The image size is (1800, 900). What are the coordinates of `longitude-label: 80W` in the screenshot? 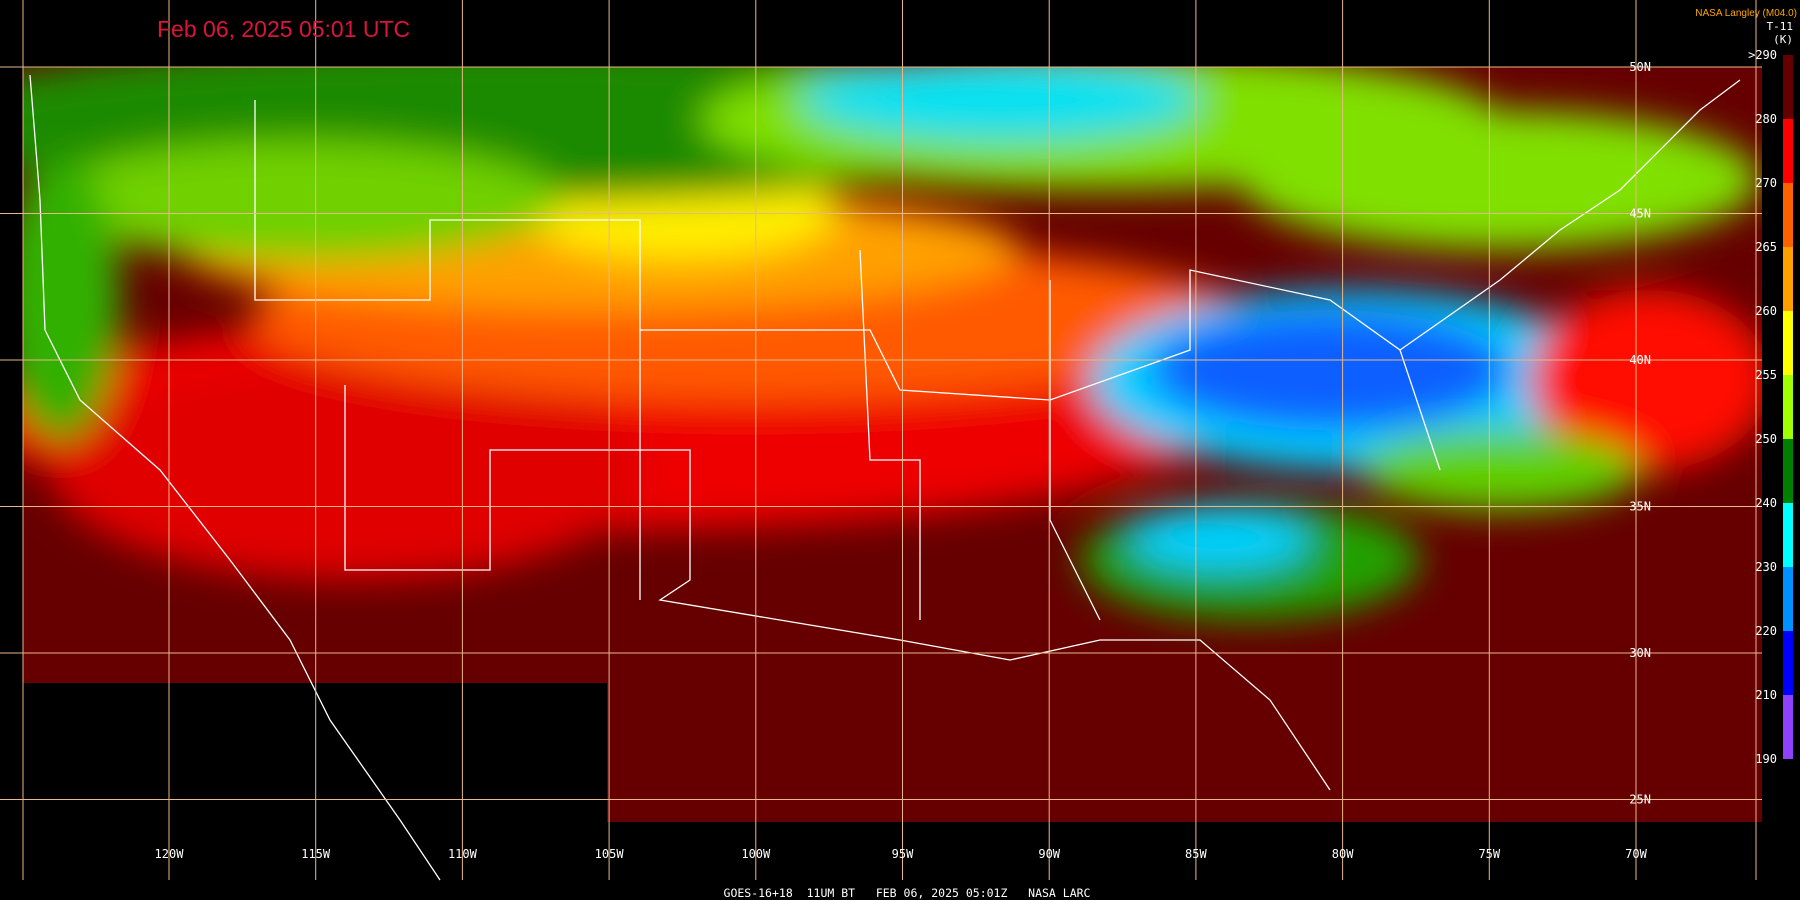 It's located at (1343, 854).